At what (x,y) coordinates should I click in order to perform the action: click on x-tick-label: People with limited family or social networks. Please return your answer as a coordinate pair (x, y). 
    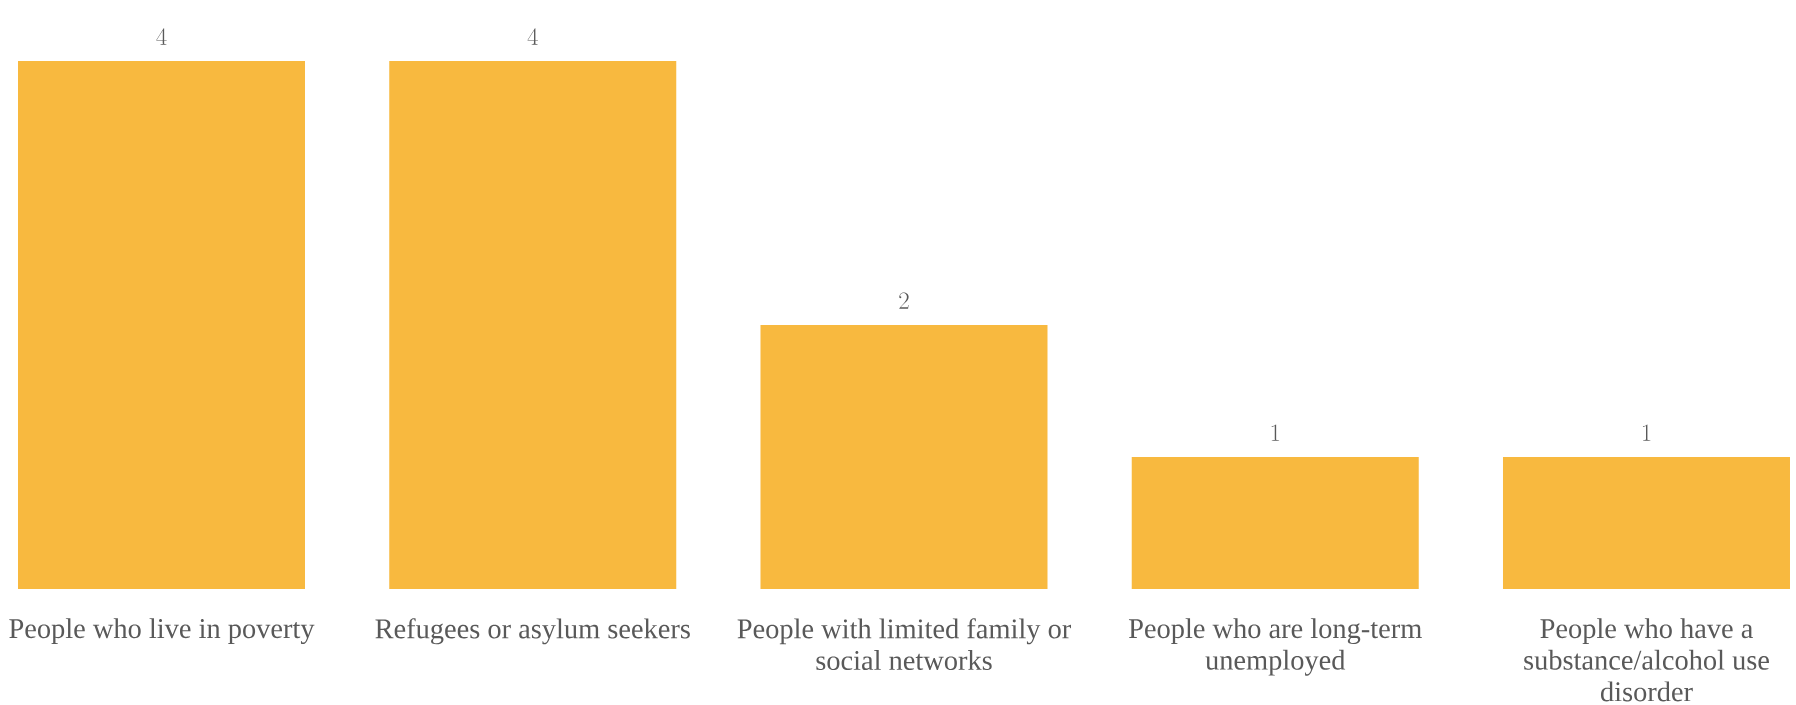
    Looking at the image, I should click on (904, 644).